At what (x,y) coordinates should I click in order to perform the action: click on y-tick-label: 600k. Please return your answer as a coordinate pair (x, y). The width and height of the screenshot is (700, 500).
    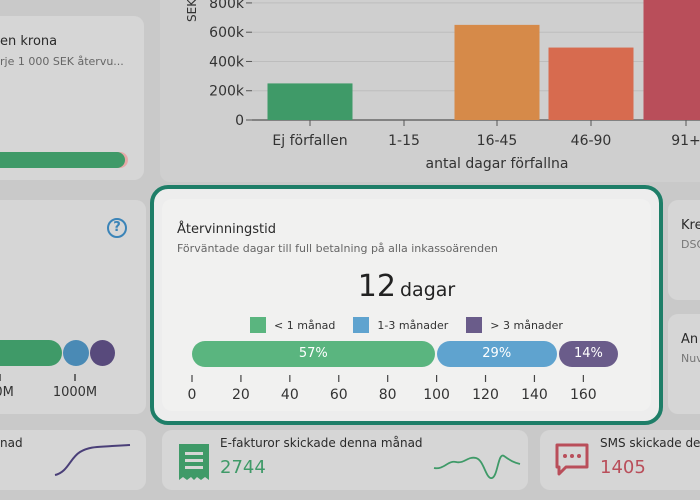
    Looking at the image, I should click on (227, 33).